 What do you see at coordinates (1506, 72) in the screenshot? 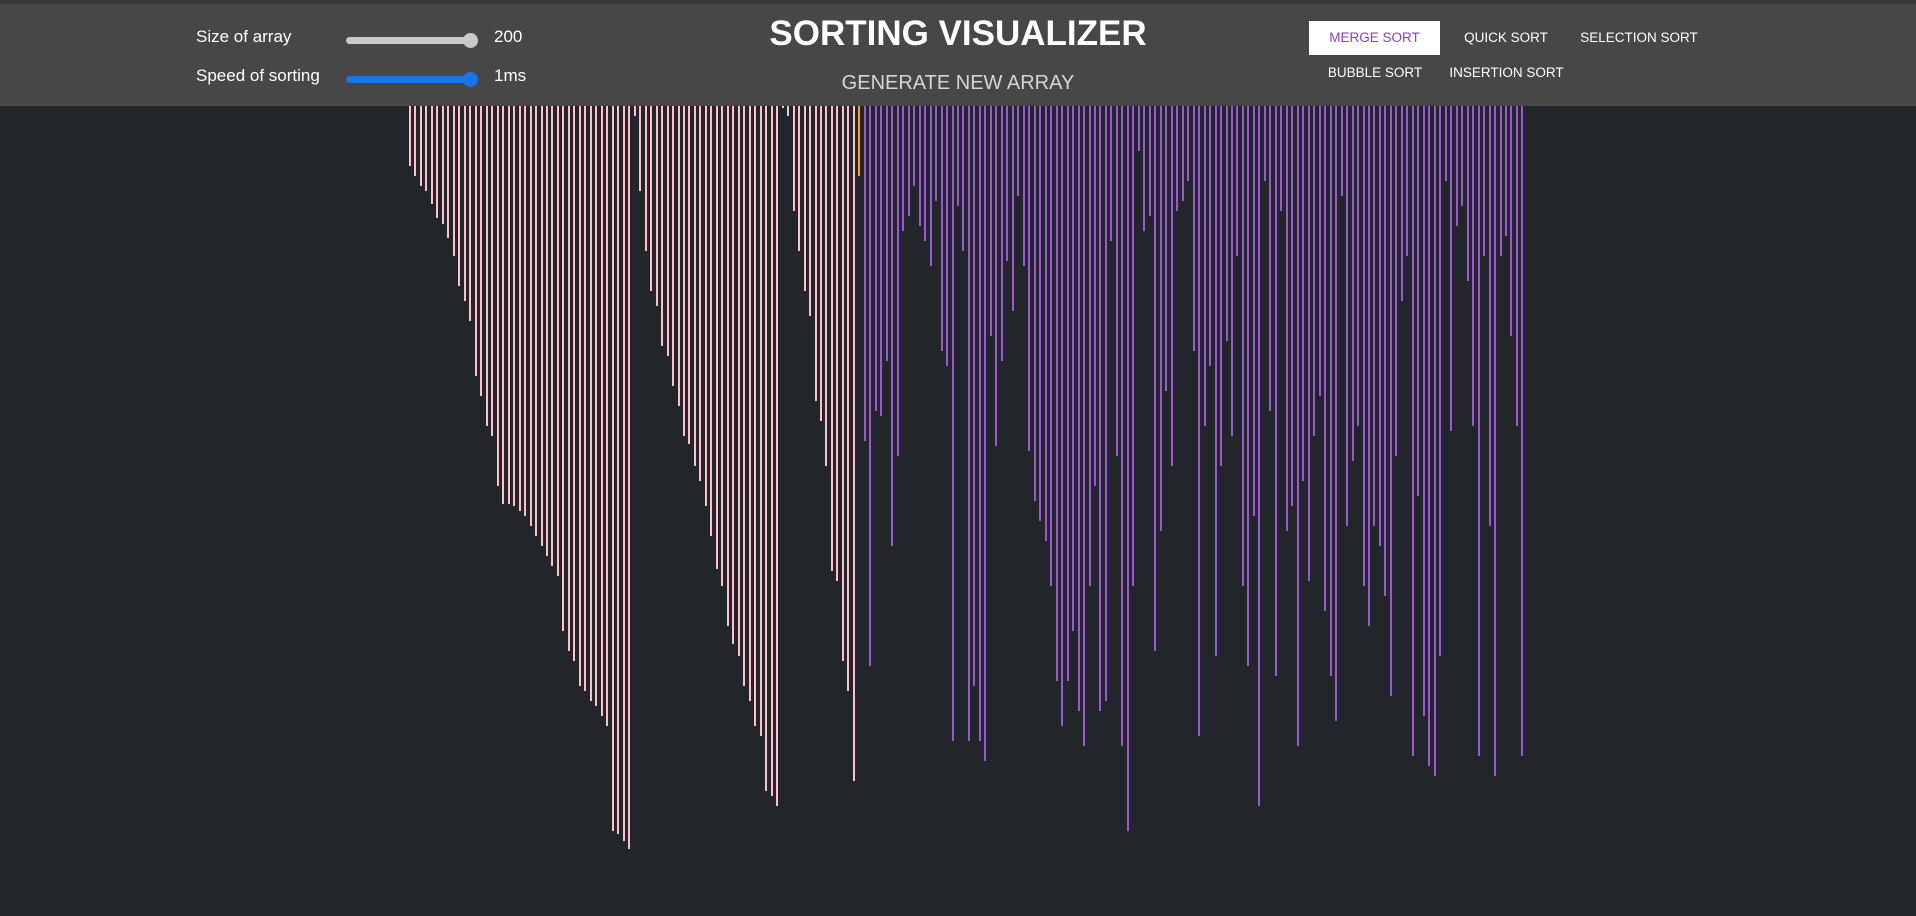
I see `insertion-sort-button: INSERTION SORT` at bounding box center [1506, 72].